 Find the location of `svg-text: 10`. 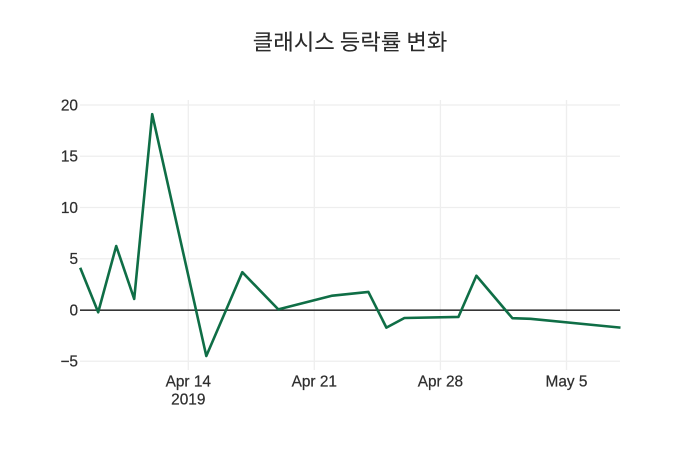

svg-text: 10 is located at coordinates (69, 208).